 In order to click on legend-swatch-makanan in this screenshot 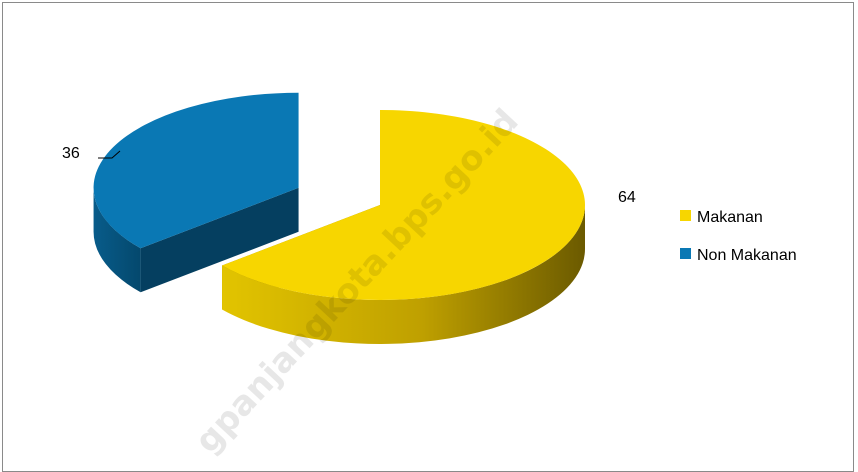, I will do `click(685, 215)`.